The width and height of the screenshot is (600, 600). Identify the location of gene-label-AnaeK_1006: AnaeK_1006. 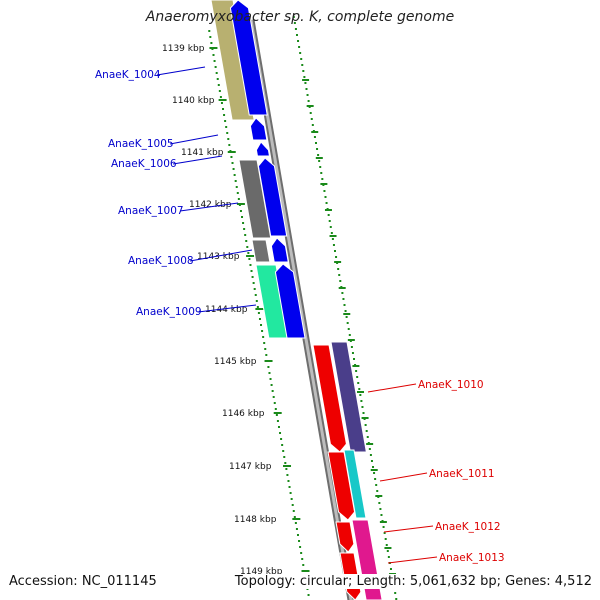
(144, 164).